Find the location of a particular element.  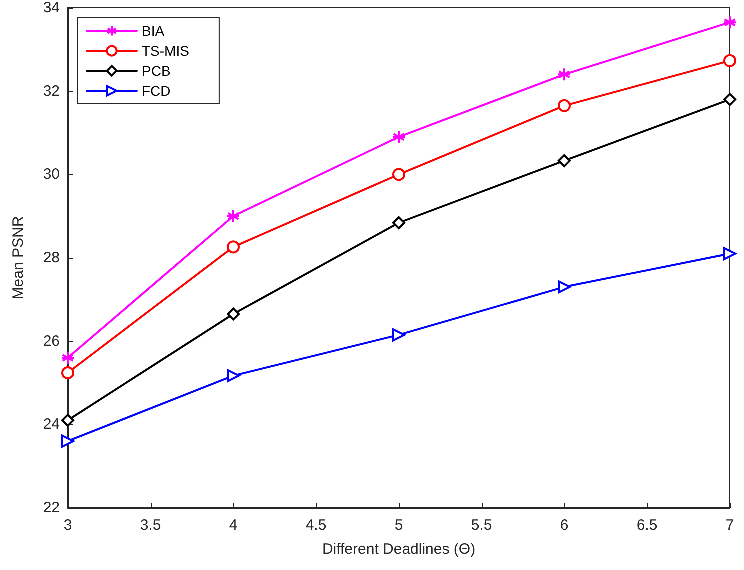

x-tick-label: 5.5 is located at coordinates (481, 525).